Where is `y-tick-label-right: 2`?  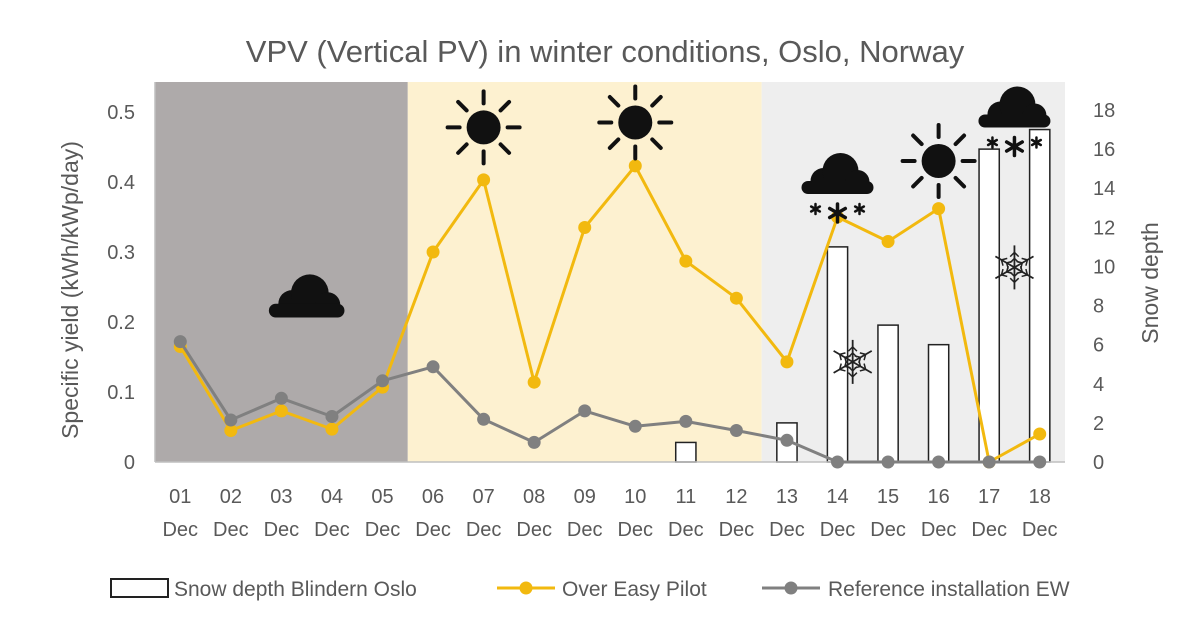 y-tick-label-right: 2 is located at coordinates (1098, 424).